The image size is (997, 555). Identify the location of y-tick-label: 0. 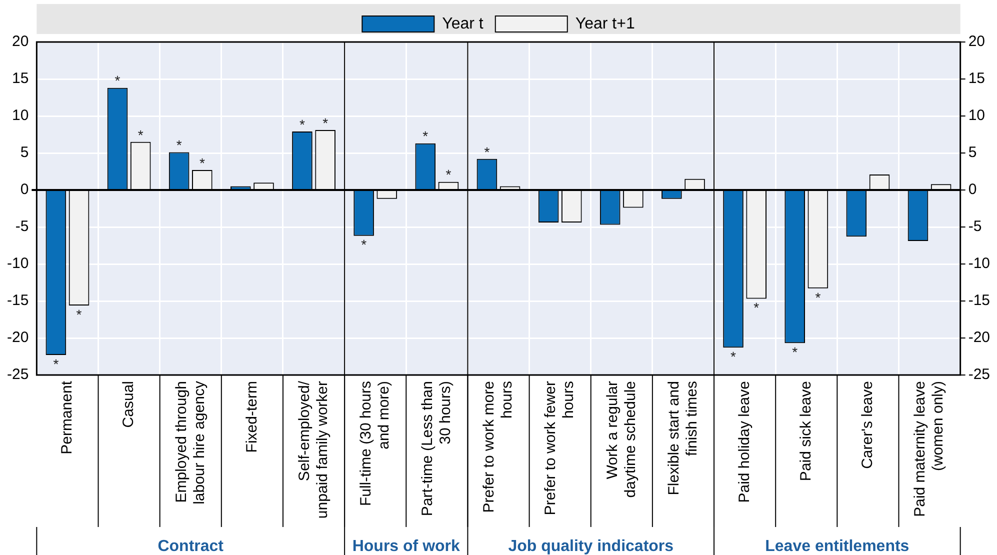
(972, 189).